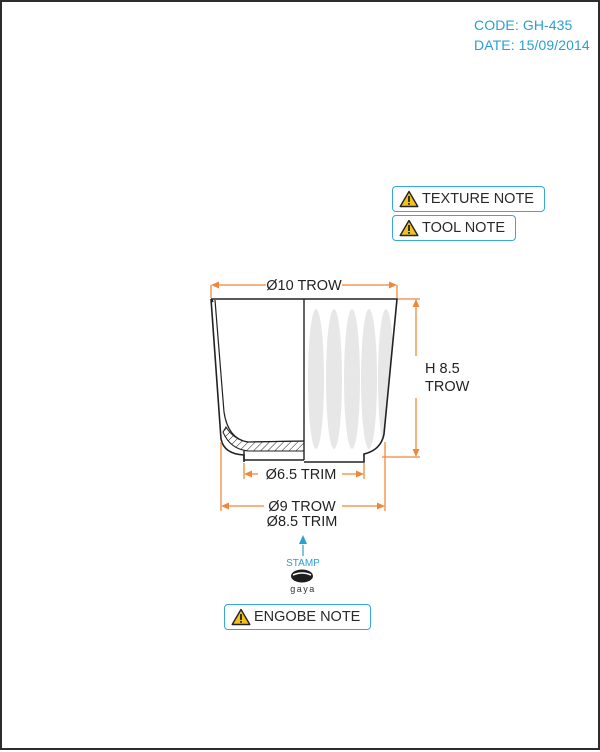 The width and height of the screenshot is (600, 752). What do you see at coordinates (532, 45) in the screenshot?
I see `drawing-date: DATE: 15/09/2014` at bounding box center [532, 45].